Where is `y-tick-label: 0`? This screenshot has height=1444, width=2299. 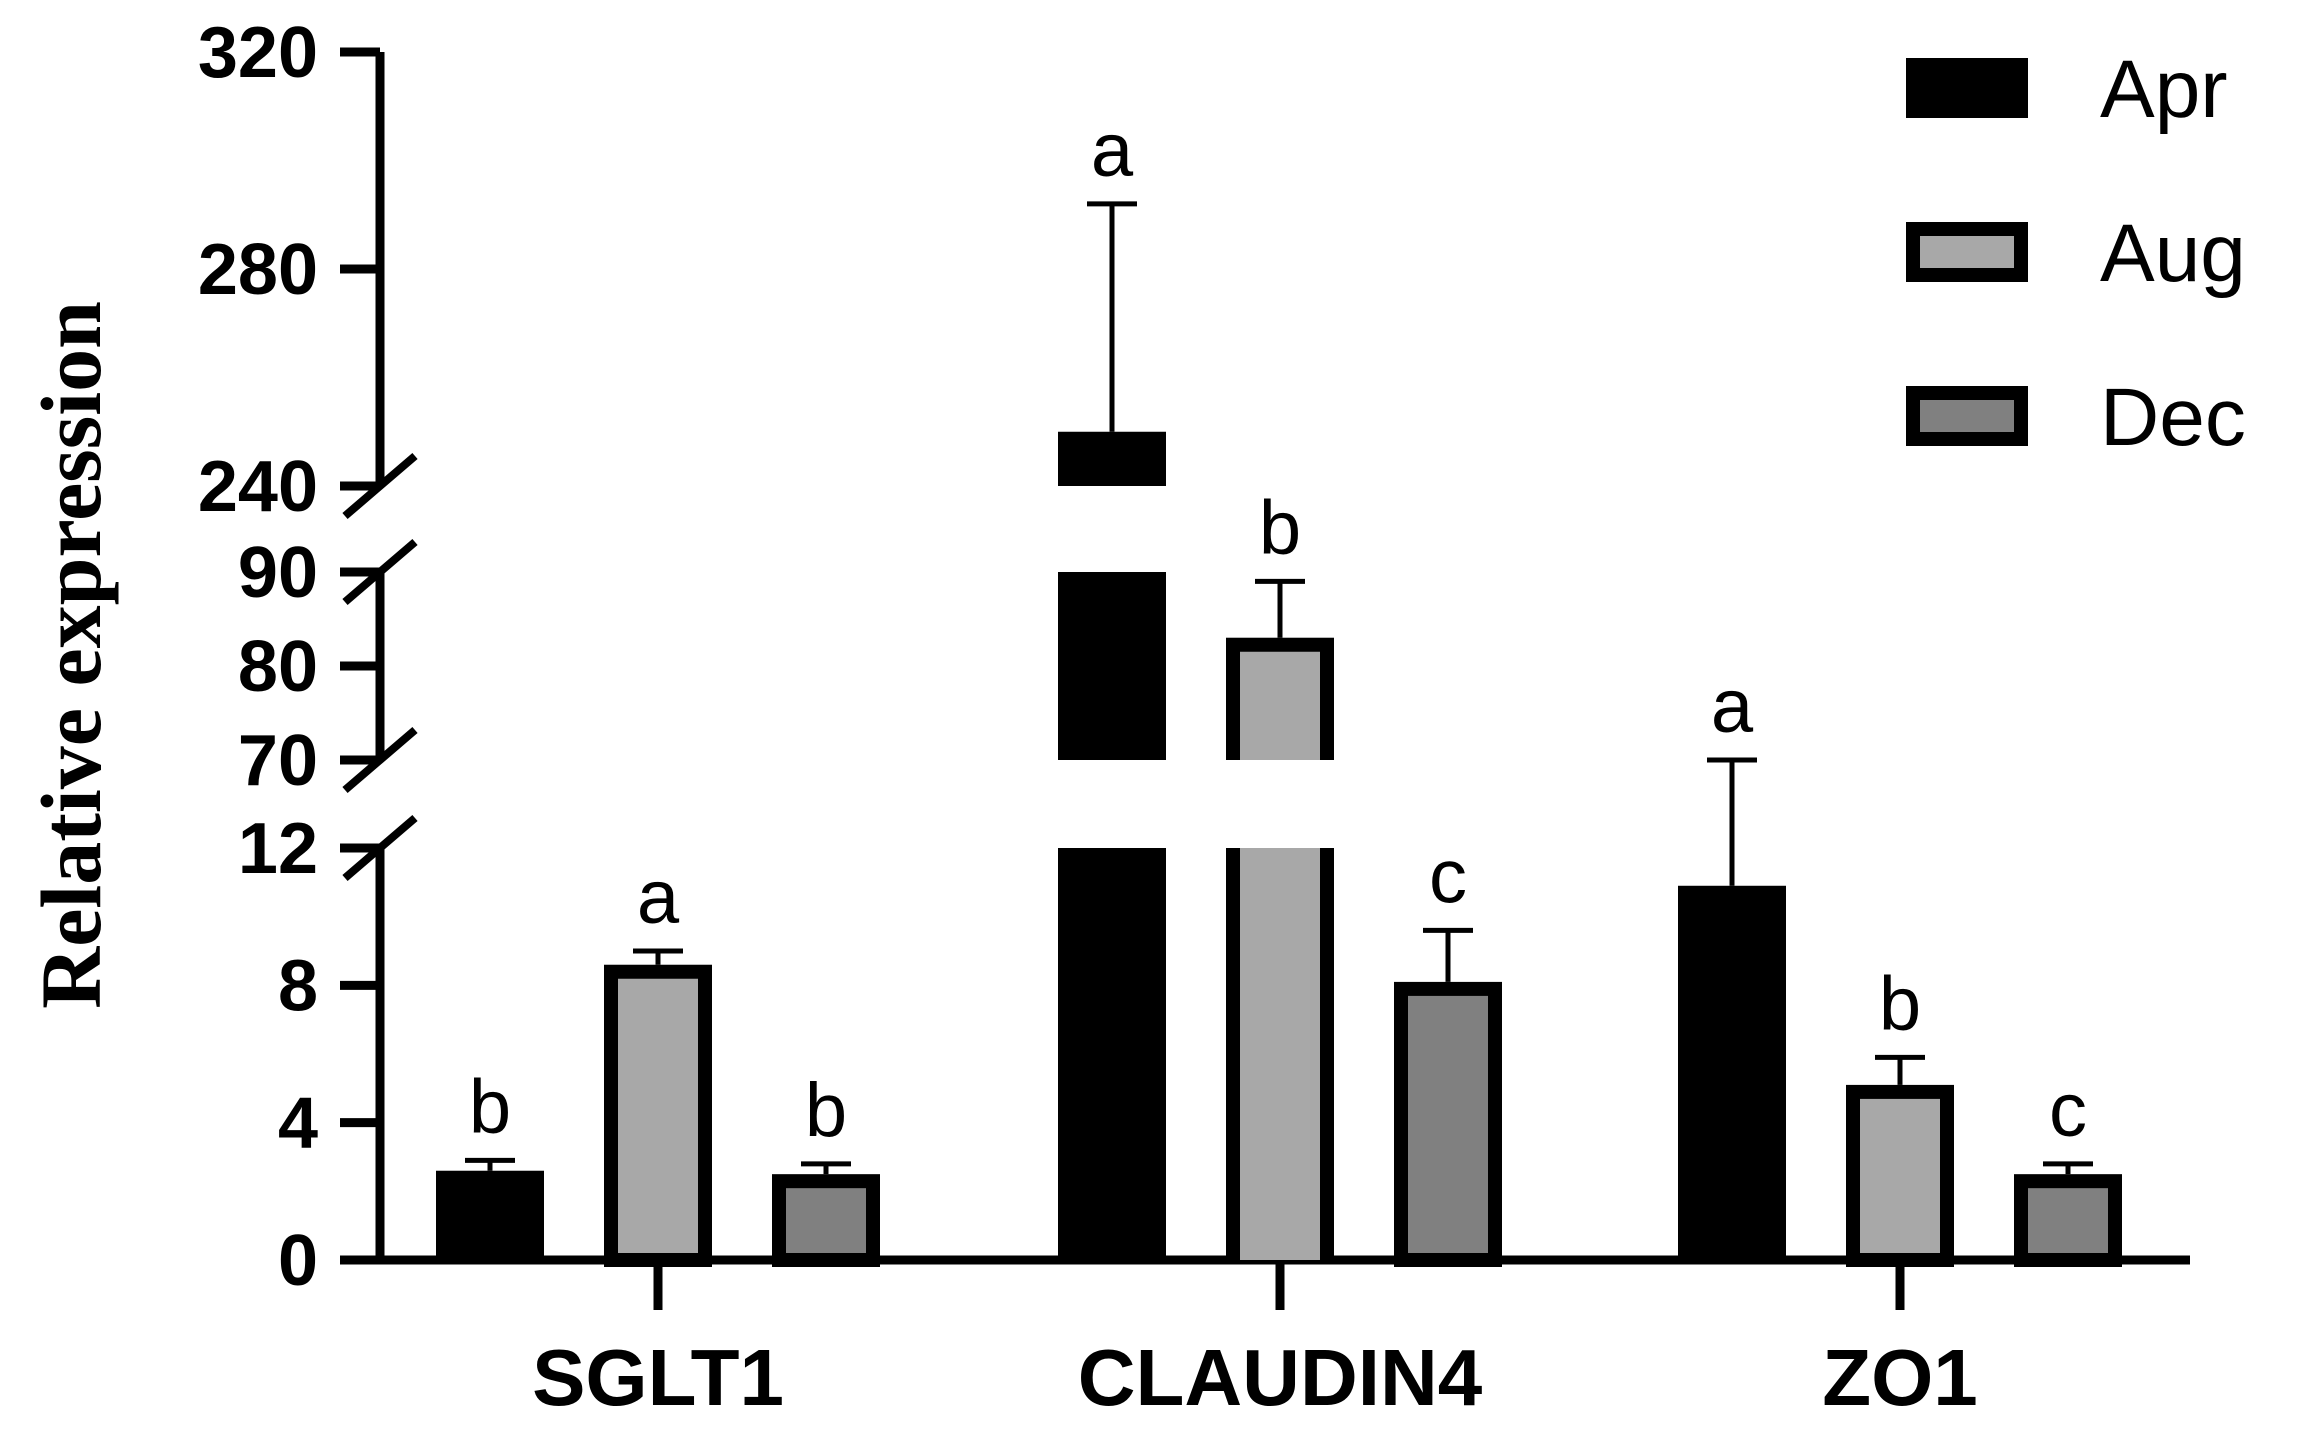
y-tick-label: 0 is located at coordinates (298, 1261).